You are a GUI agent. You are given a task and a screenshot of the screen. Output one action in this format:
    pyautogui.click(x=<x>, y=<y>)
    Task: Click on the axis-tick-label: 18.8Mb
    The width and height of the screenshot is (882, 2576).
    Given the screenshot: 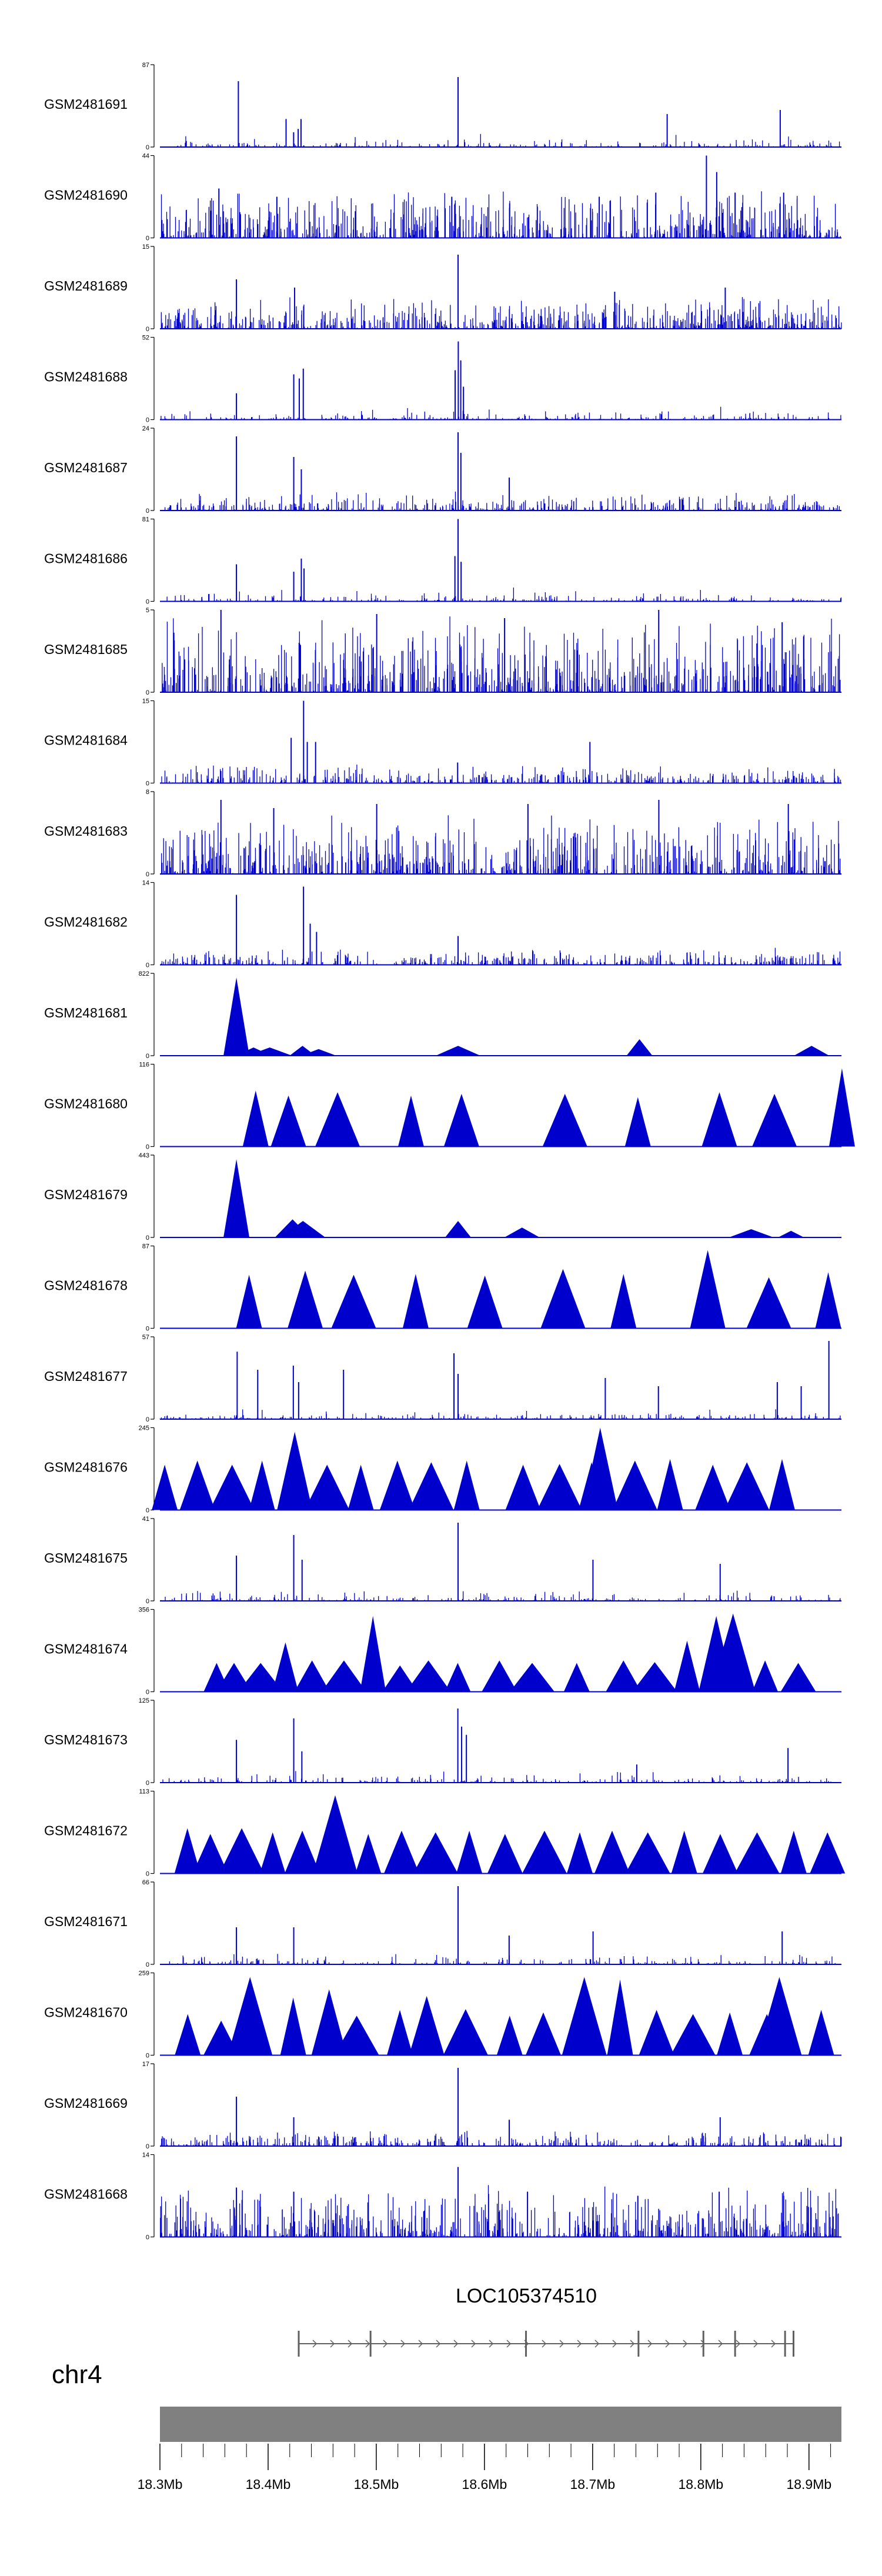 What is the action you would take?
    pyautogui.click(x=700, y=2484)
    